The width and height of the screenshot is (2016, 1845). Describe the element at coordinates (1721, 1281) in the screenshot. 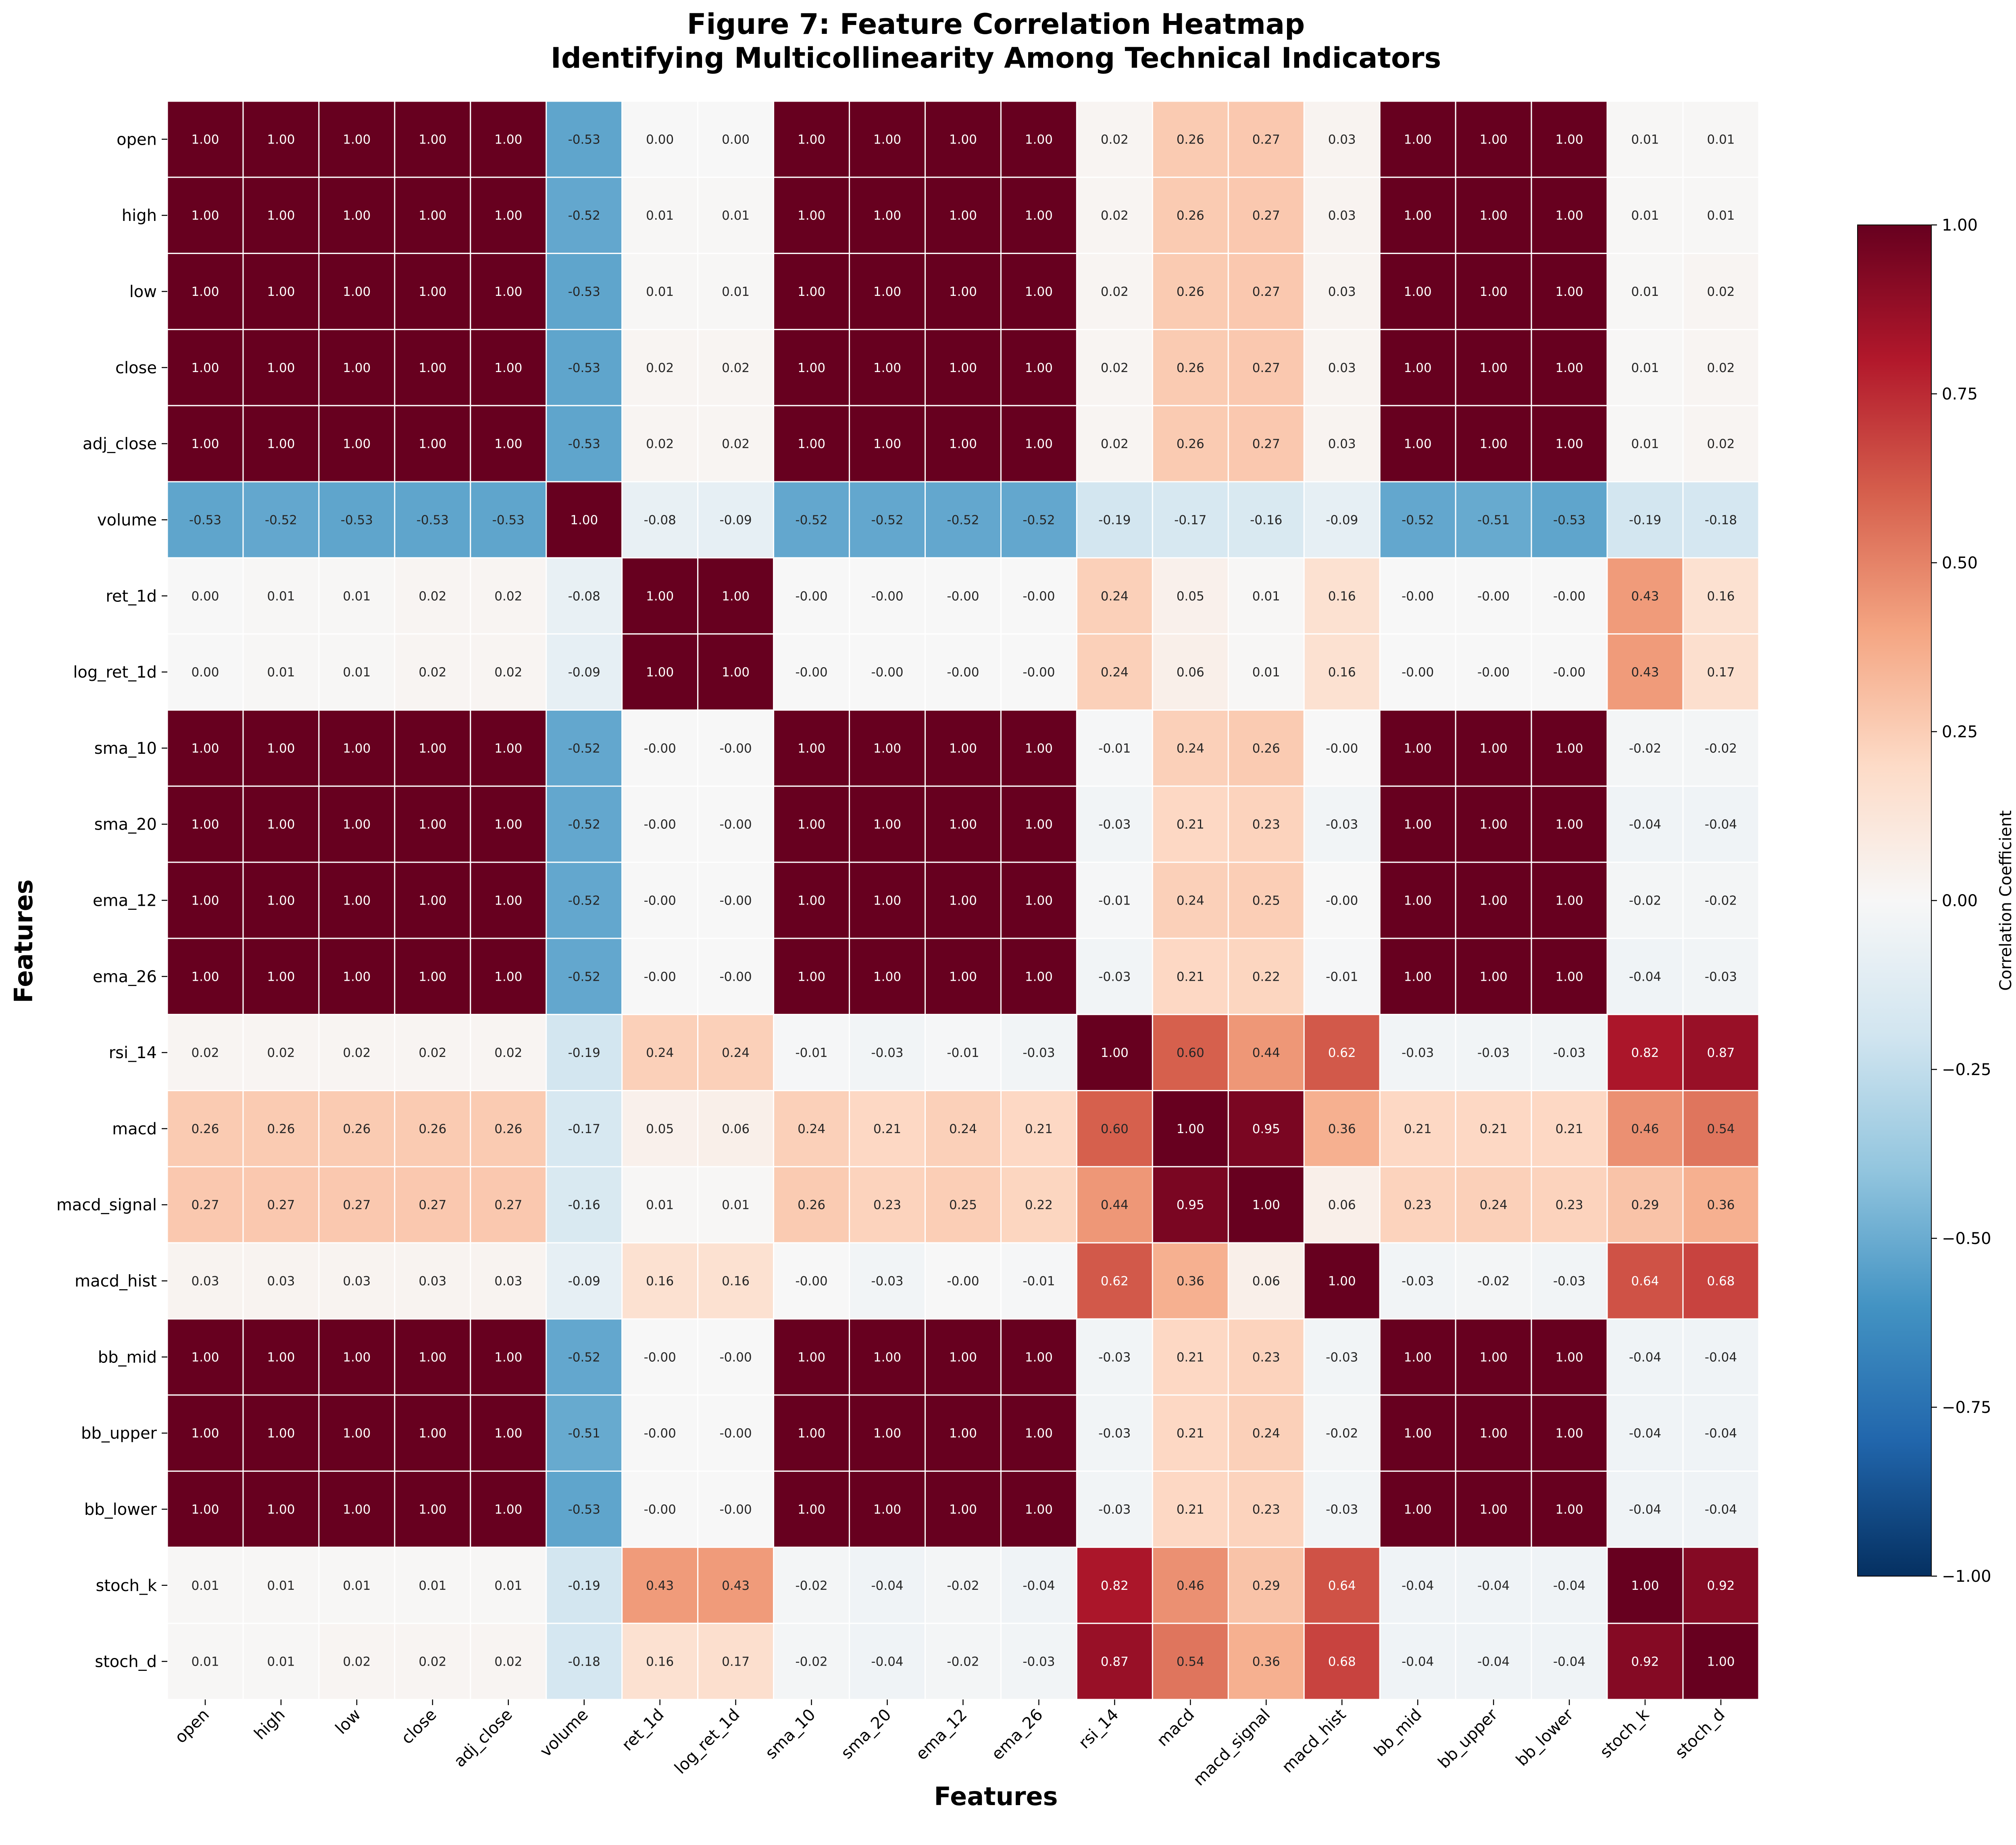

I see `heatmap-cell-macd_hist-stoch_d` at that location.